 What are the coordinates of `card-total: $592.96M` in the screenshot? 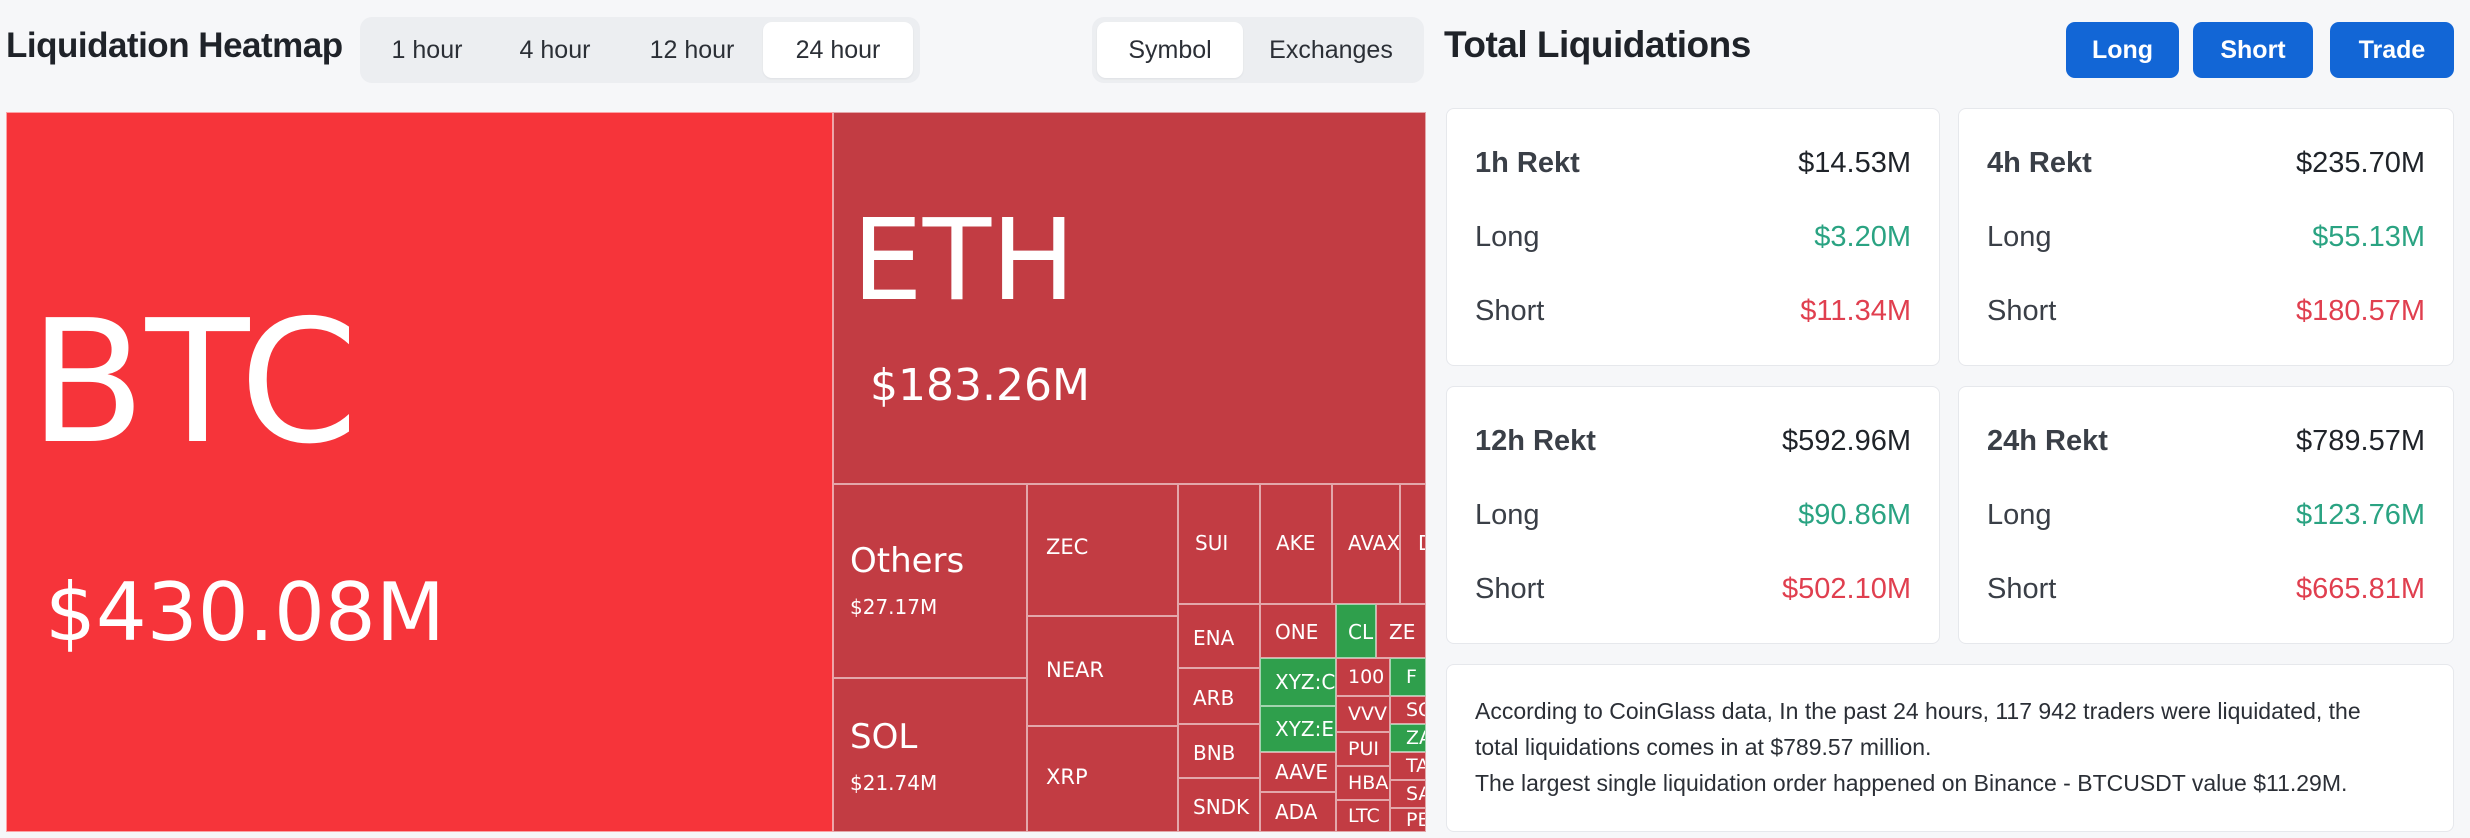 It's located at (1846, 441).